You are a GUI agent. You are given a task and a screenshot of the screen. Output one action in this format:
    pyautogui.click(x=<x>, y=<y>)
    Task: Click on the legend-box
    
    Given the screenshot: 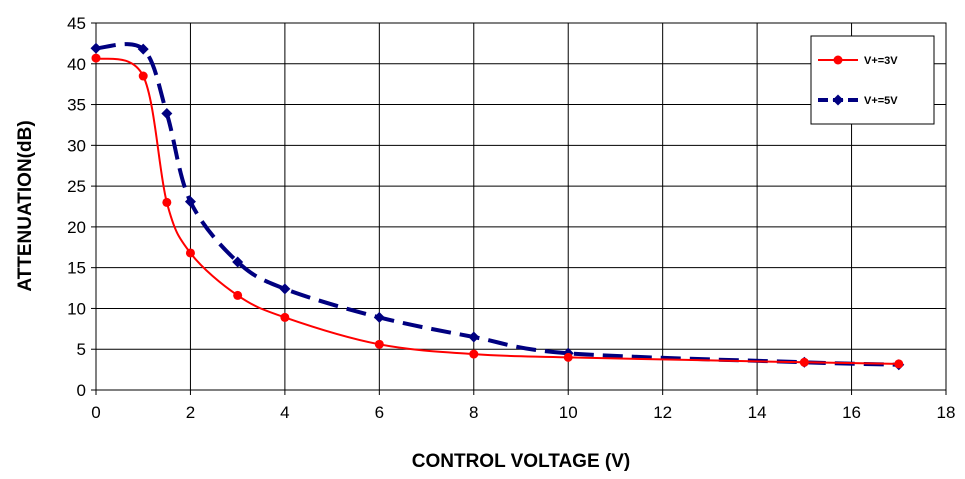 What is the action you would take?
    pyautogui.click(x=872, y=80)
    